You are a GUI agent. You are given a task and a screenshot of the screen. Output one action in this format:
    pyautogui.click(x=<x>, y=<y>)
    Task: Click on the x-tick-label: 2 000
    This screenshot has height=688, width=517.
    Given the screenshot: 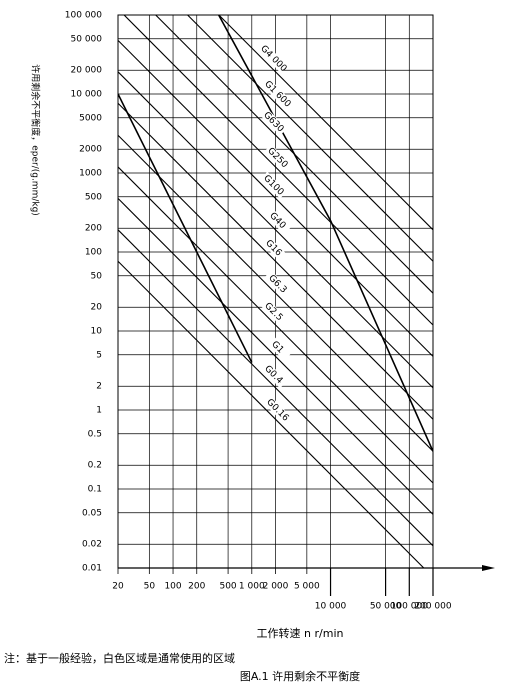 What is the action you would take?
    pyautogui.click(x=276, y=587)
    